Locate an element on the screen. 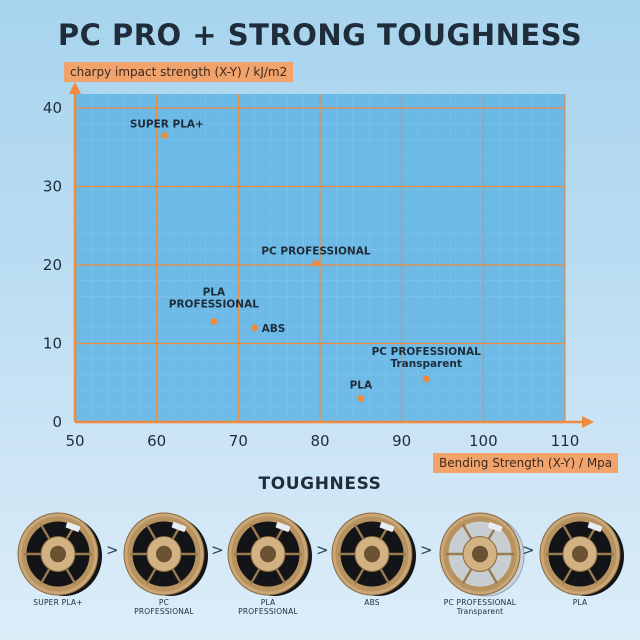  x-tick-label: 70 is located at coordinates (238, 441).